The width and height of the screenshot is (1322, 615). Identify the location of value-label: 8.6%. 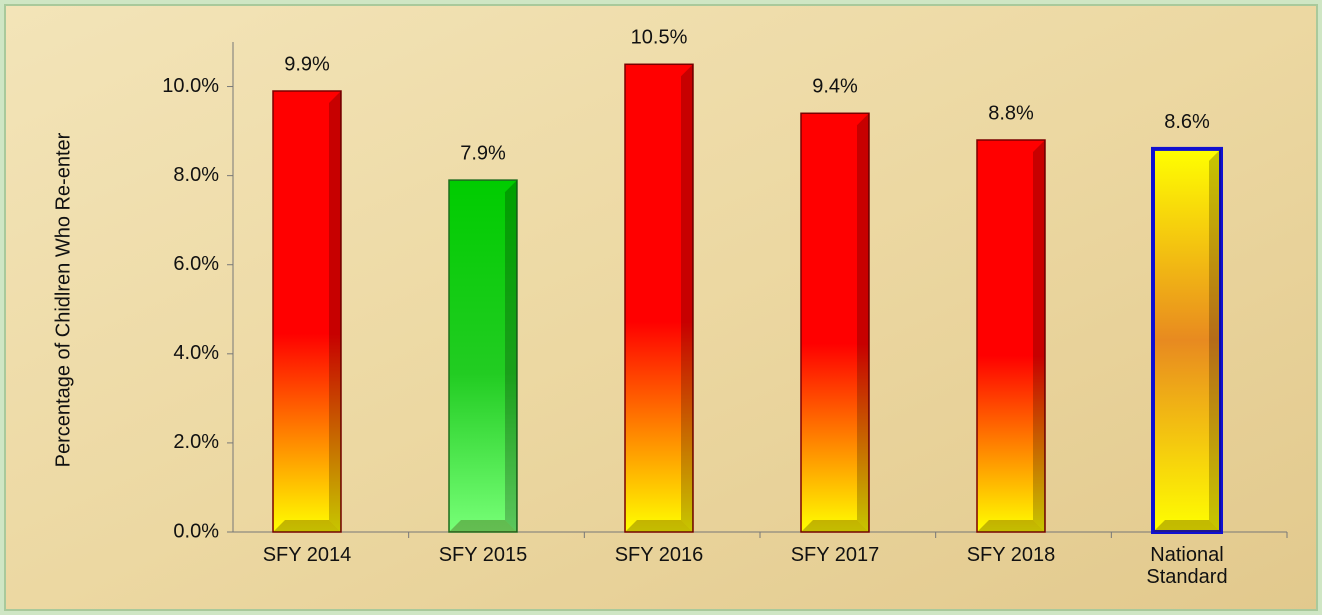
(1187, 122).